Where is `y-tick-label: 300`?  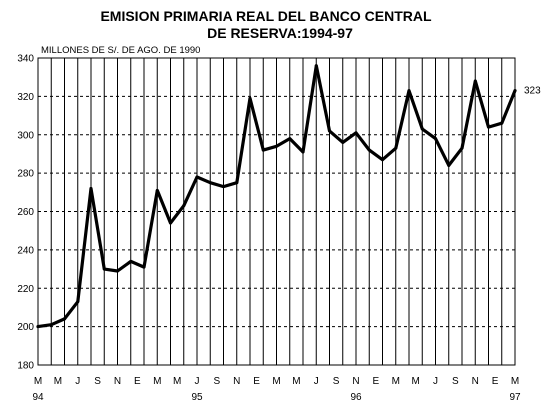 y-tick-label: 300 is located at coordinates (25, 135).